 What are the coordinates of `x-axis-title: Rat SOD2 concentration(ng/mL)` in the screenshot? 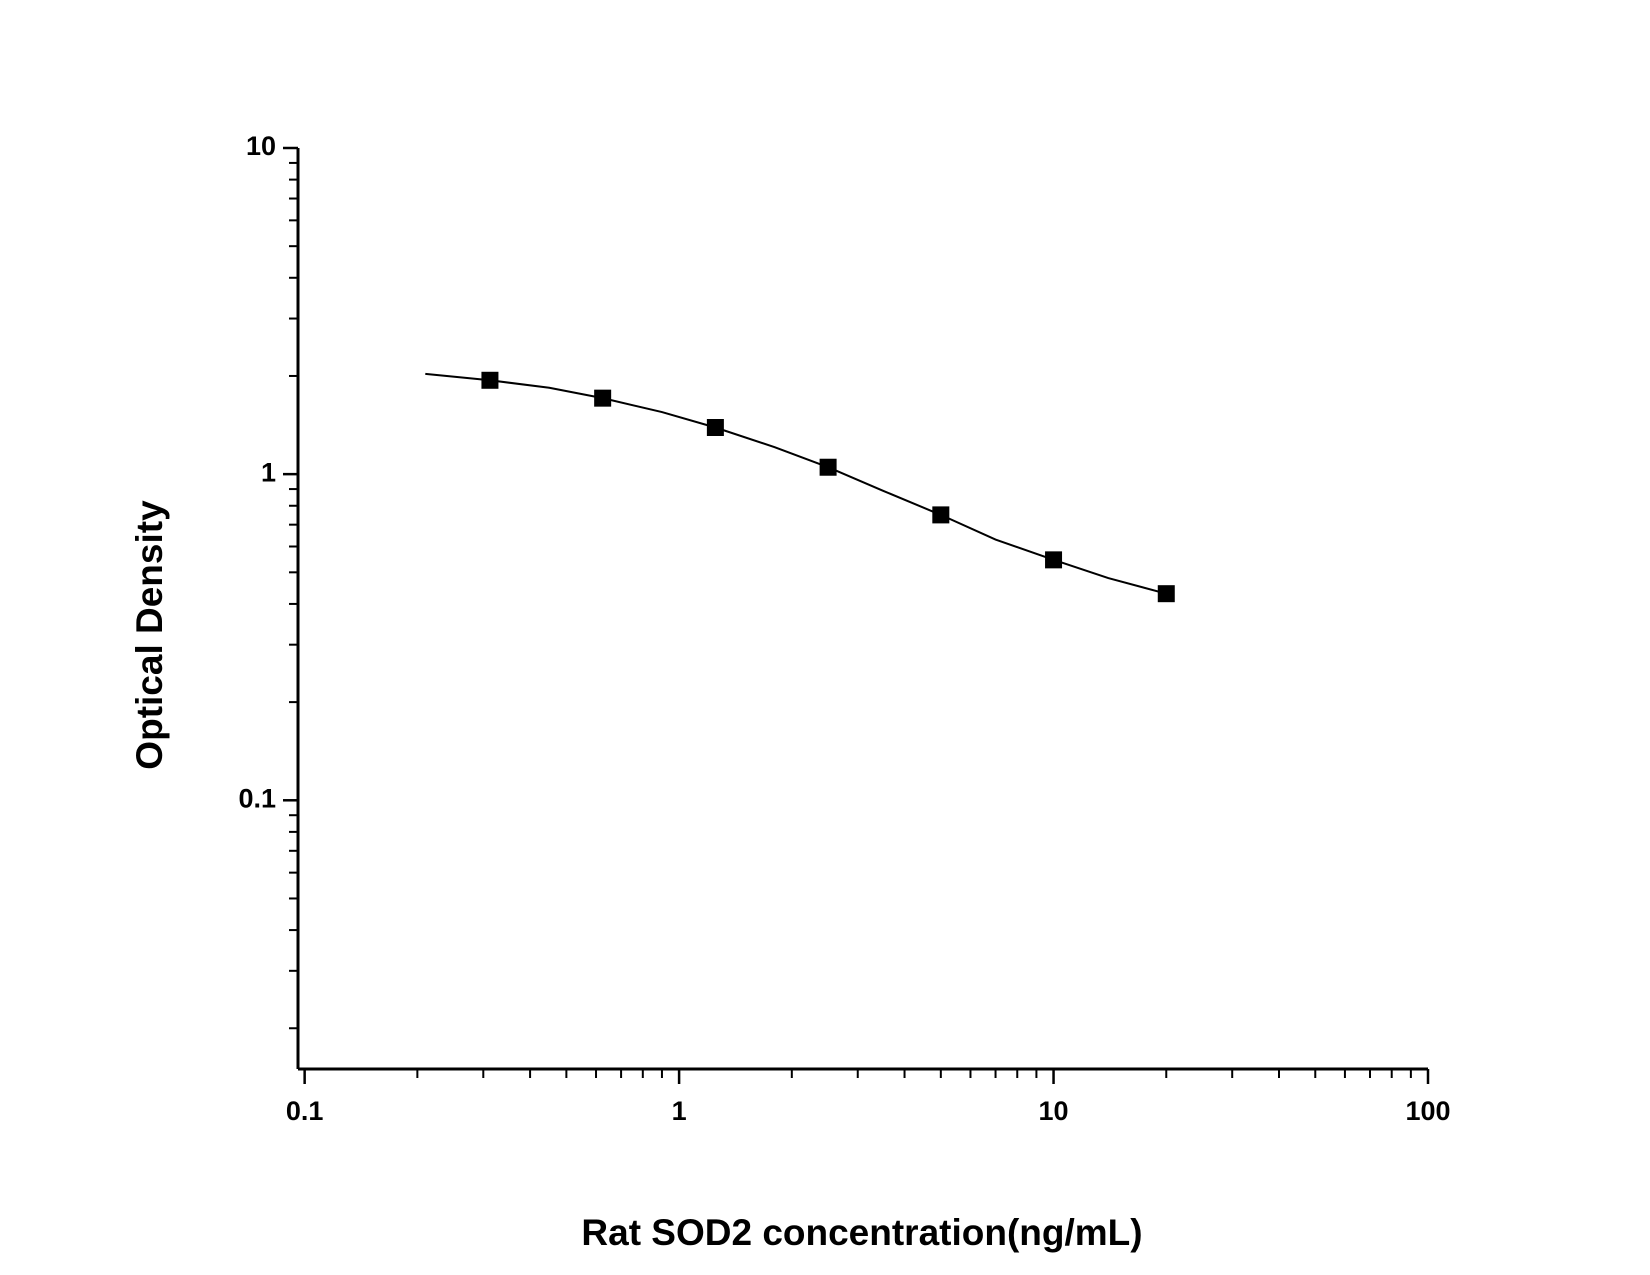 It's located at (861, 1232).